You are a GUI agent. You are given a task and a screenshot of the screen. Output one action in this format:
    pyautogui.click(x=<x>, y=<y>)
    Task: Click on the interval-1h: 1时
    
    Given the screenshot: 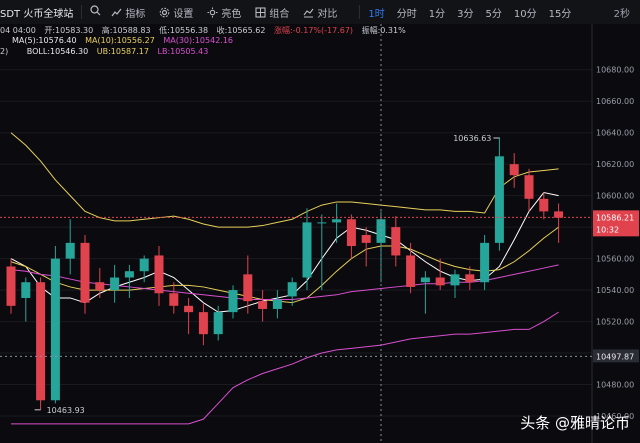 What is the action you would take?
    pyautogui.click(x=376, y=14)
    